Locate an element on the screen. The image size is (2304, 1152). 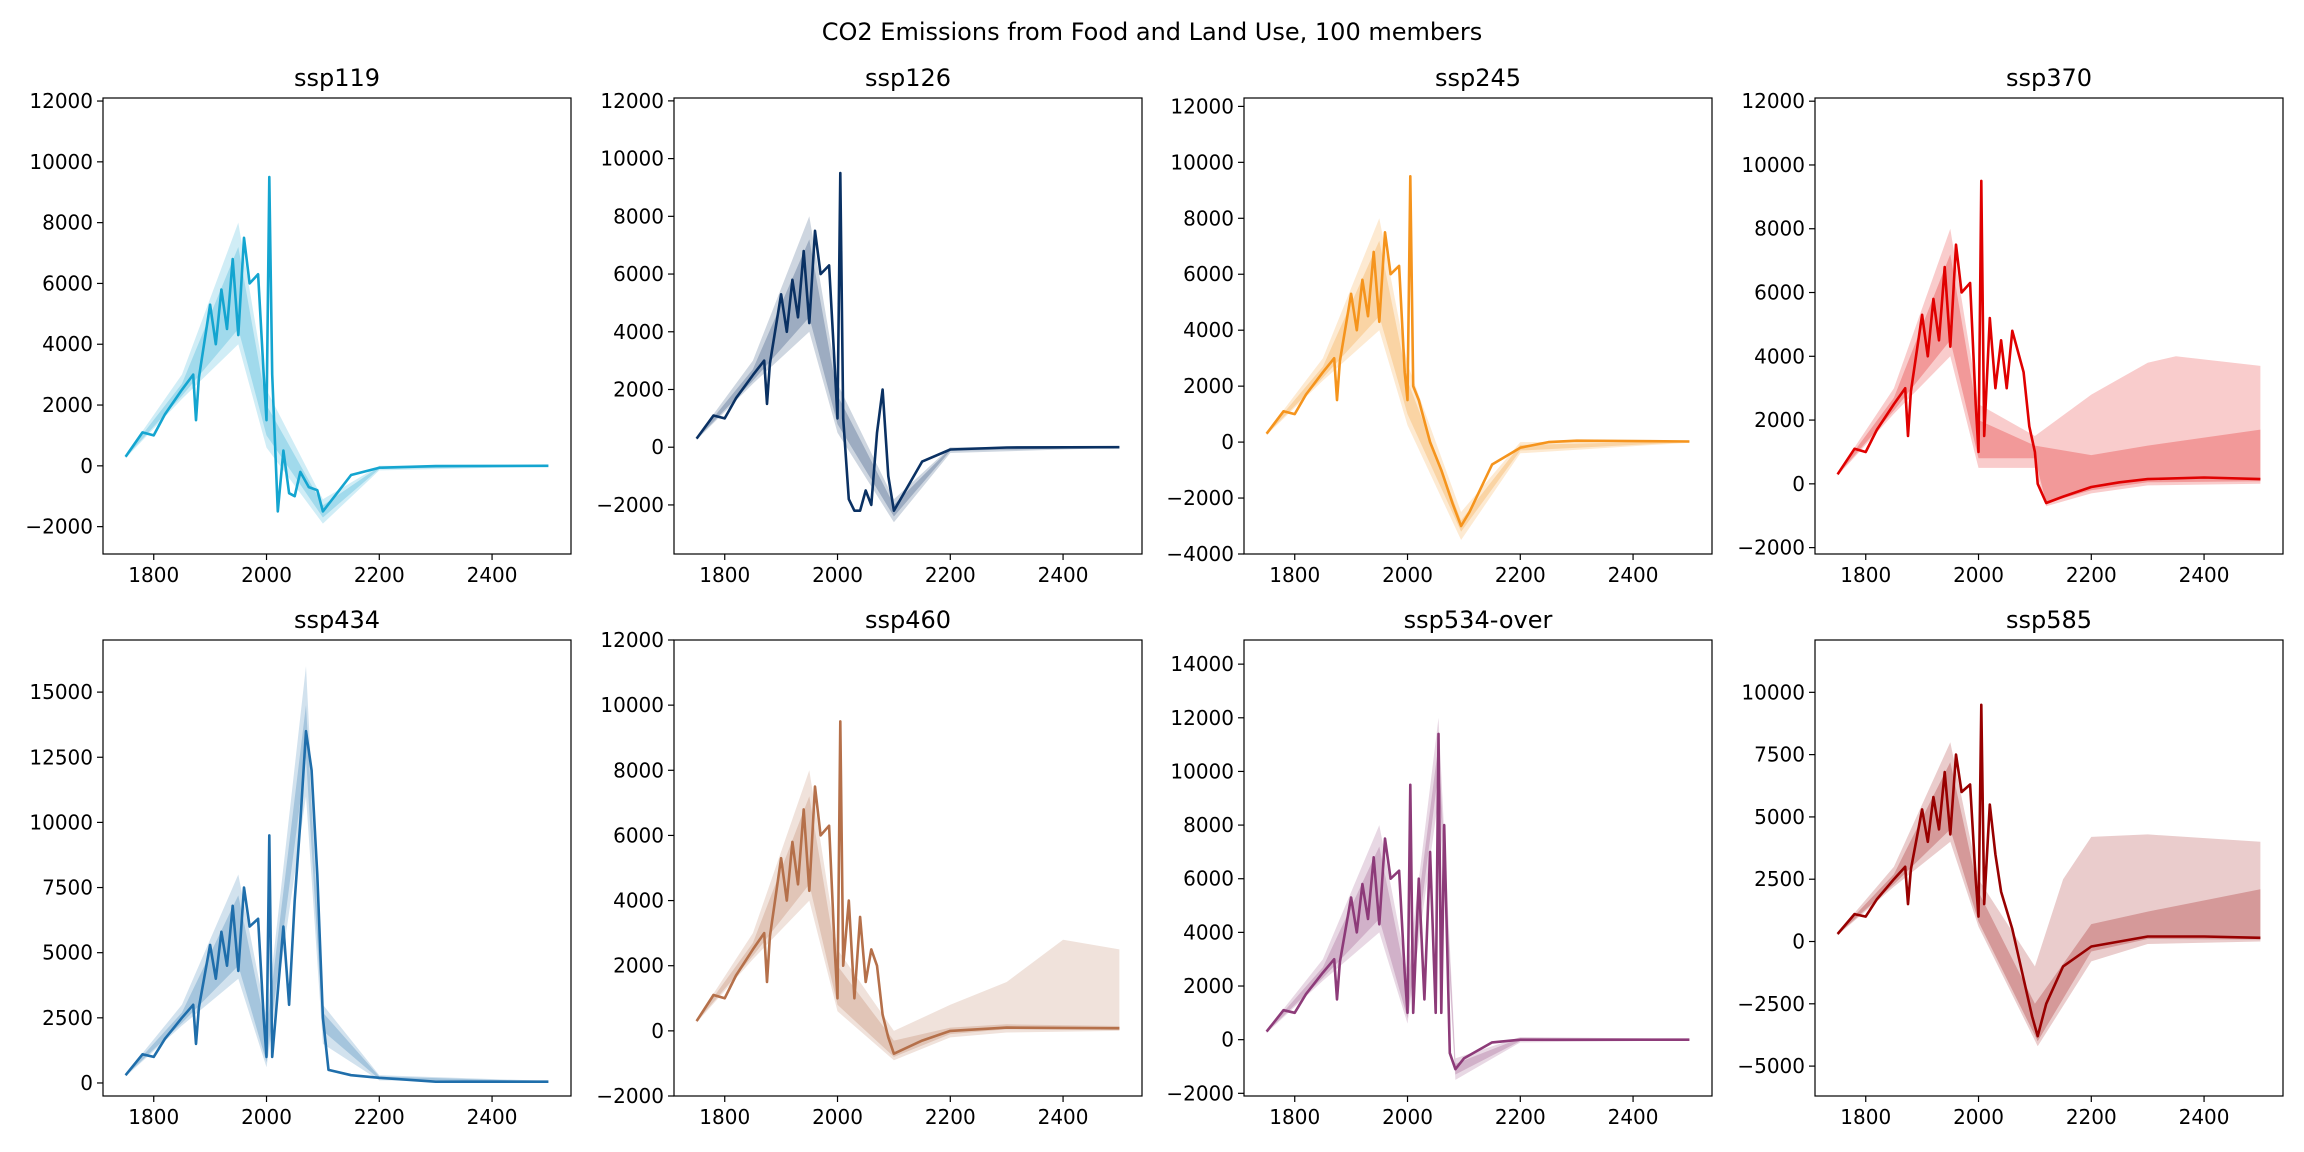
panel-title: ssp585 is located at coordinates (2049, 620).